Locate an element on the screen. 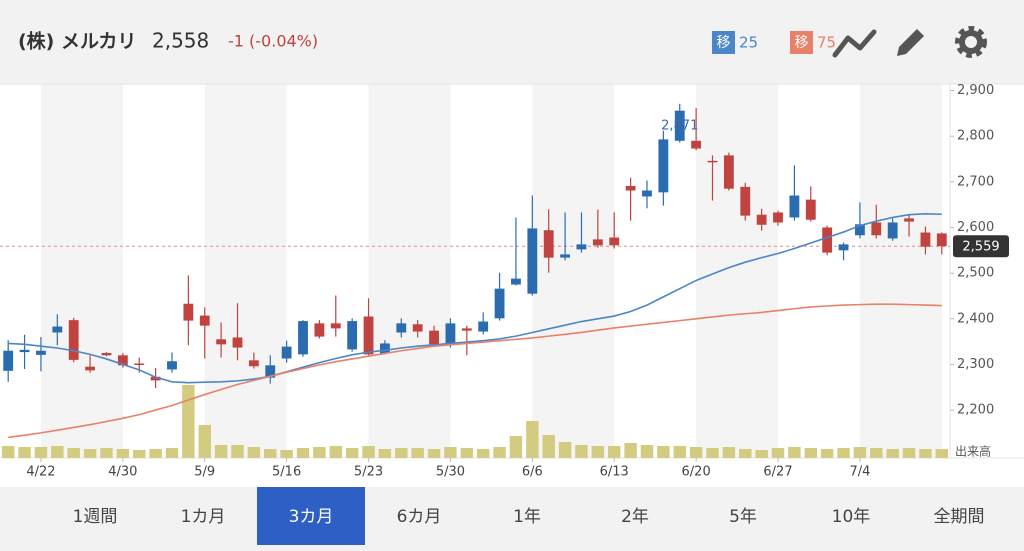 The width and height of the screenshot is (1024, 551). tab: 6カ月 is located at coordinates (419, 517).